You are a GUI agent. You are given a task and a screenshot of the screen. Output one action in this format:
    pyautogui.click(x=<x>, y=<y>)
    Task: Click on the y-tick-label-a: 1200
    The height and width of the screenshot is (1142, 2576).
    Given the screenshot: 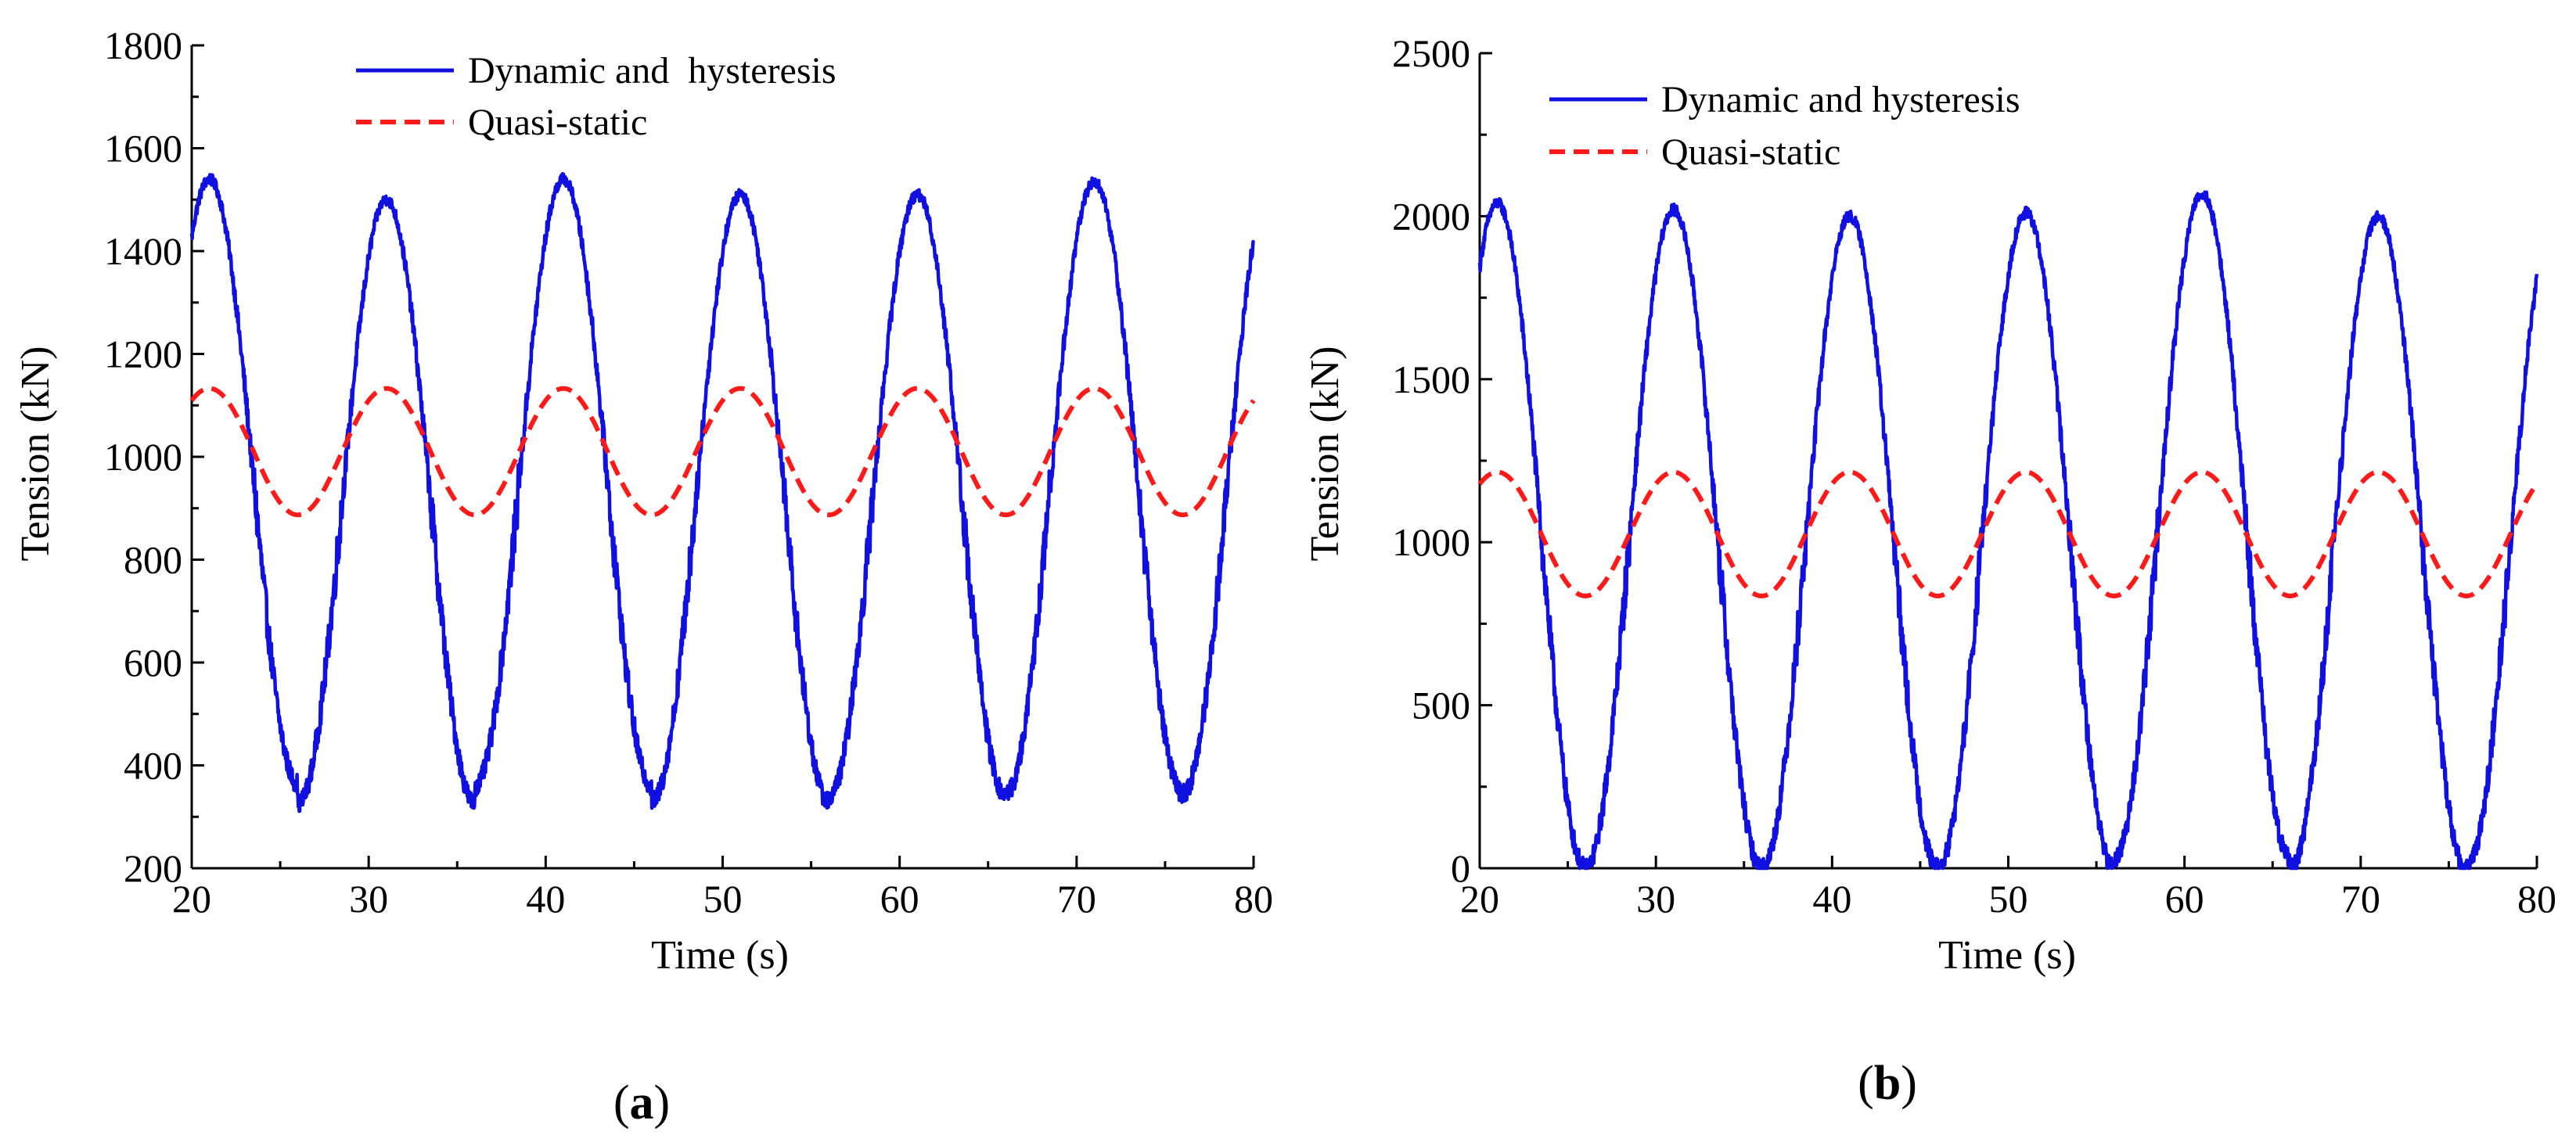 What is the action you would take?
    pyautogui.click(x=143, y=354)
    